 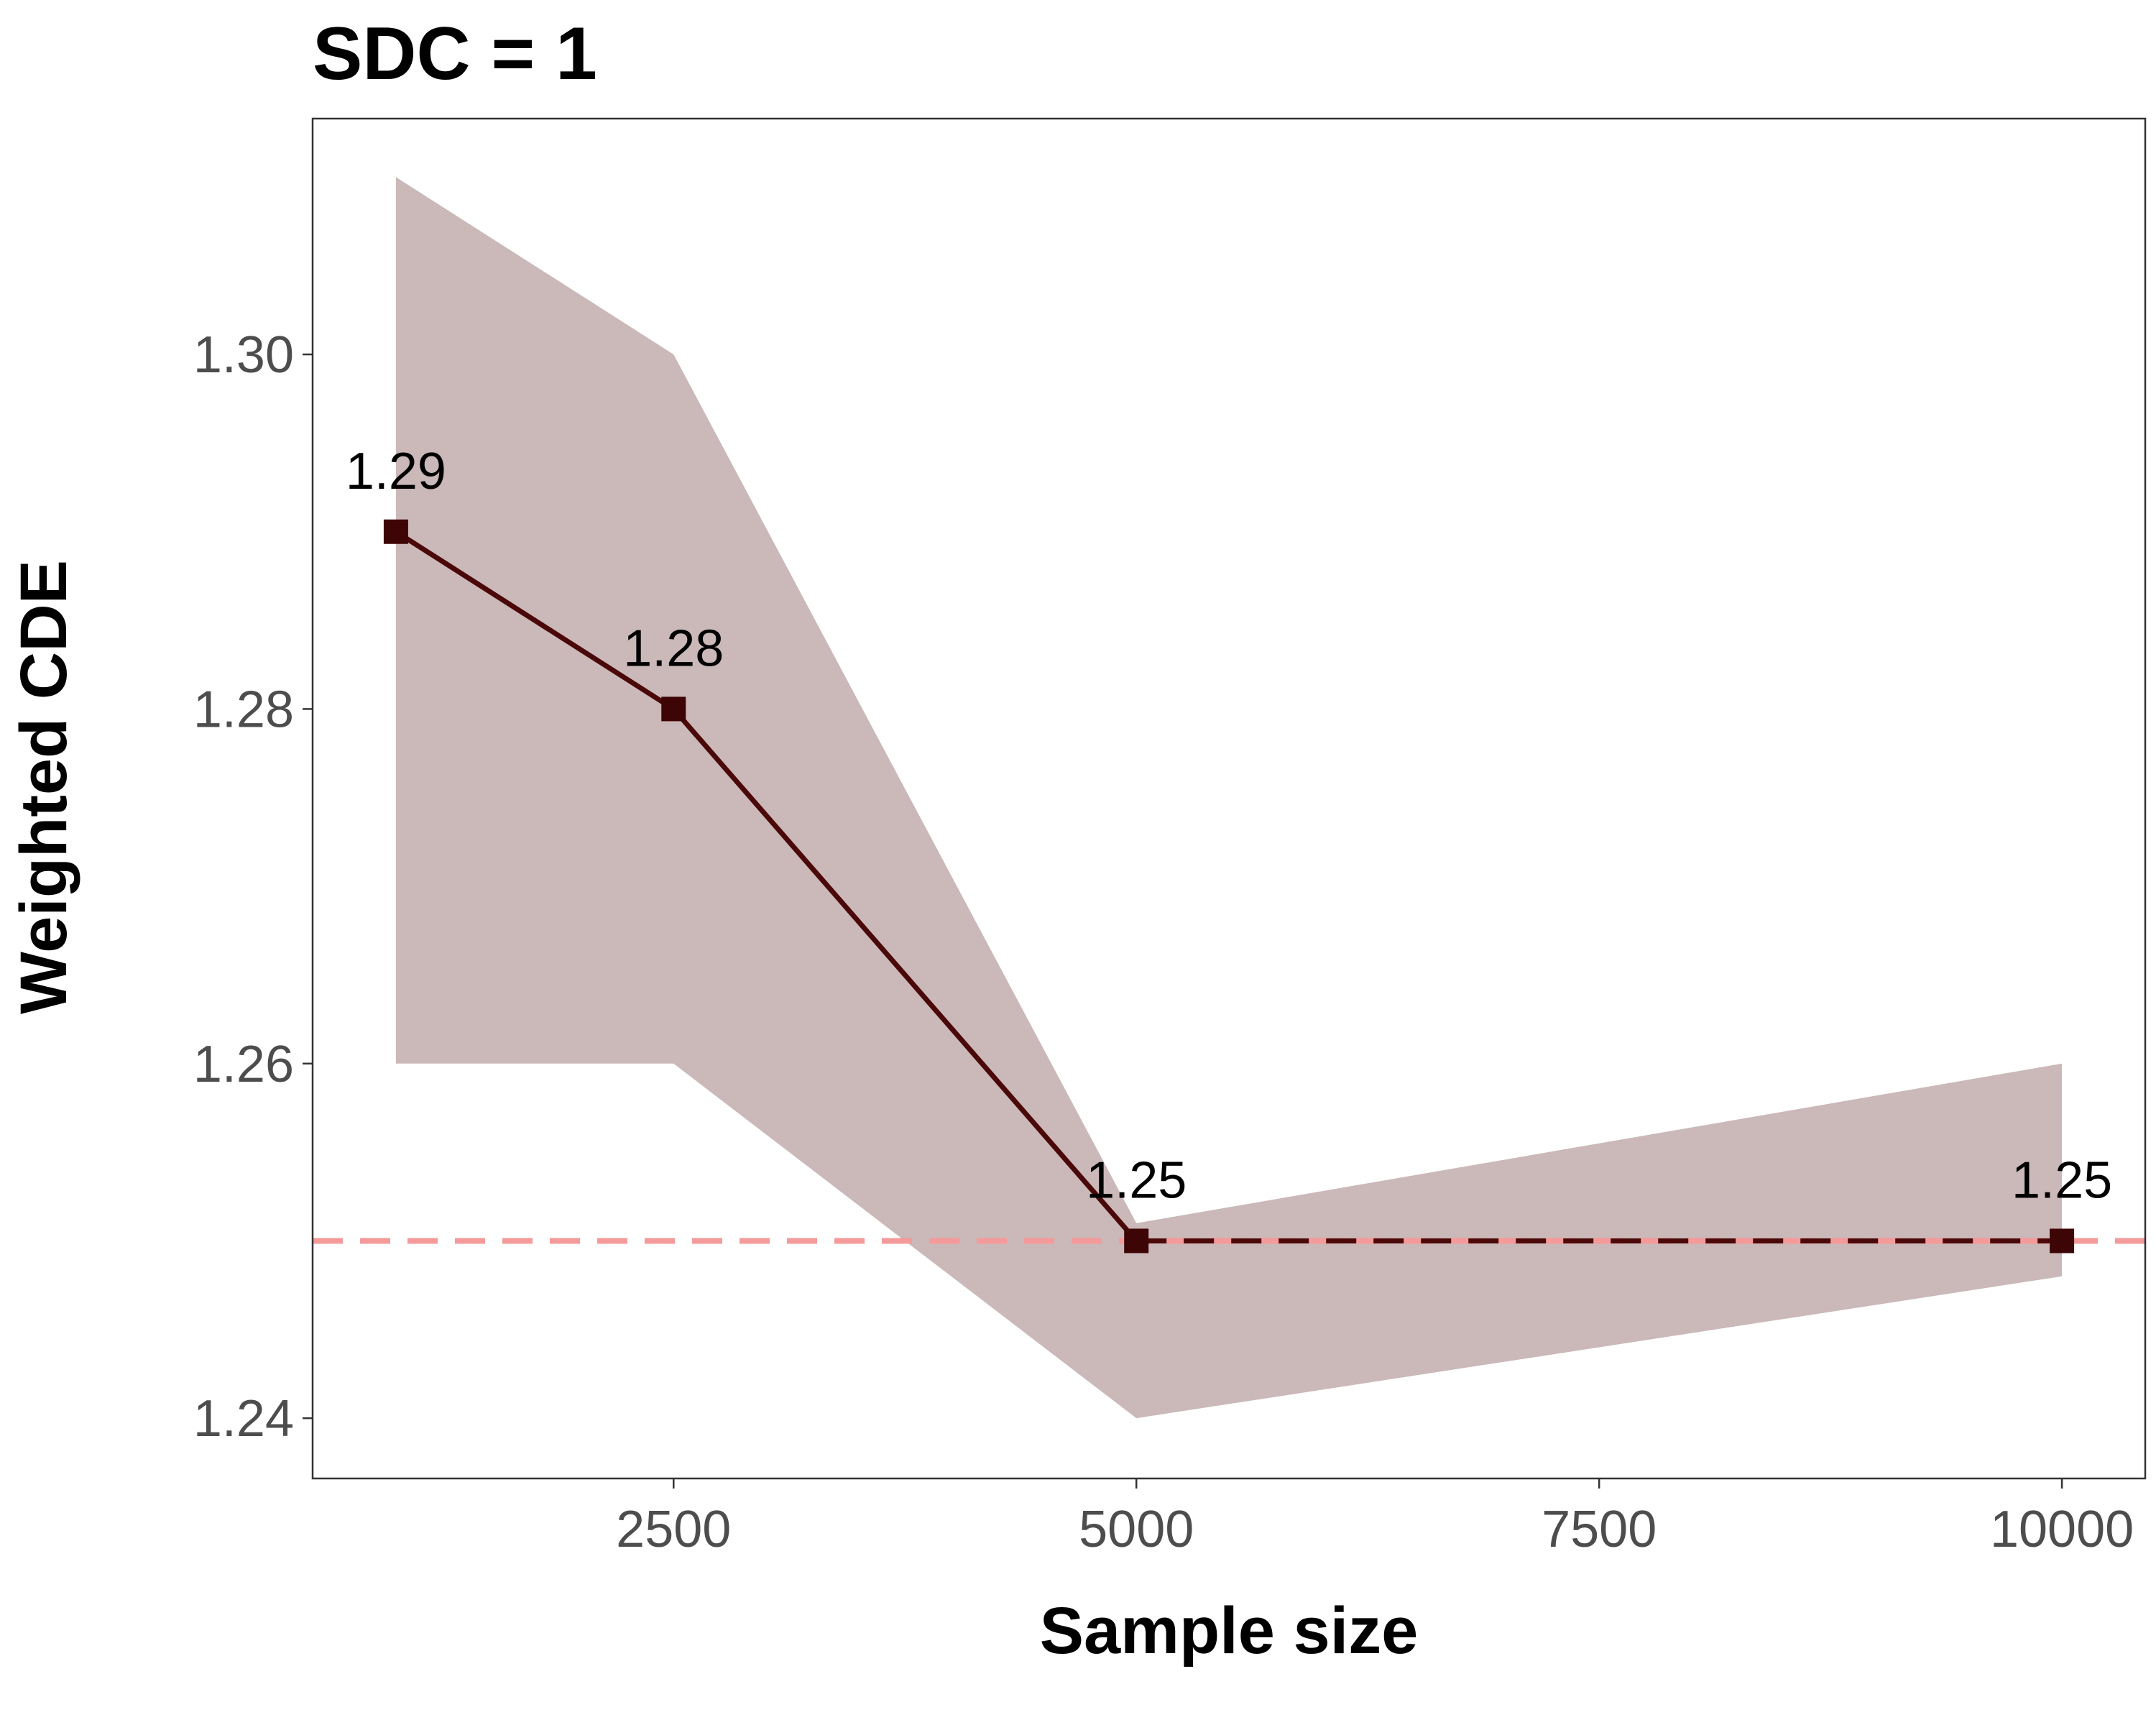 I want to click on y-tick-label: 1.26, so click(x=243, y=1064).